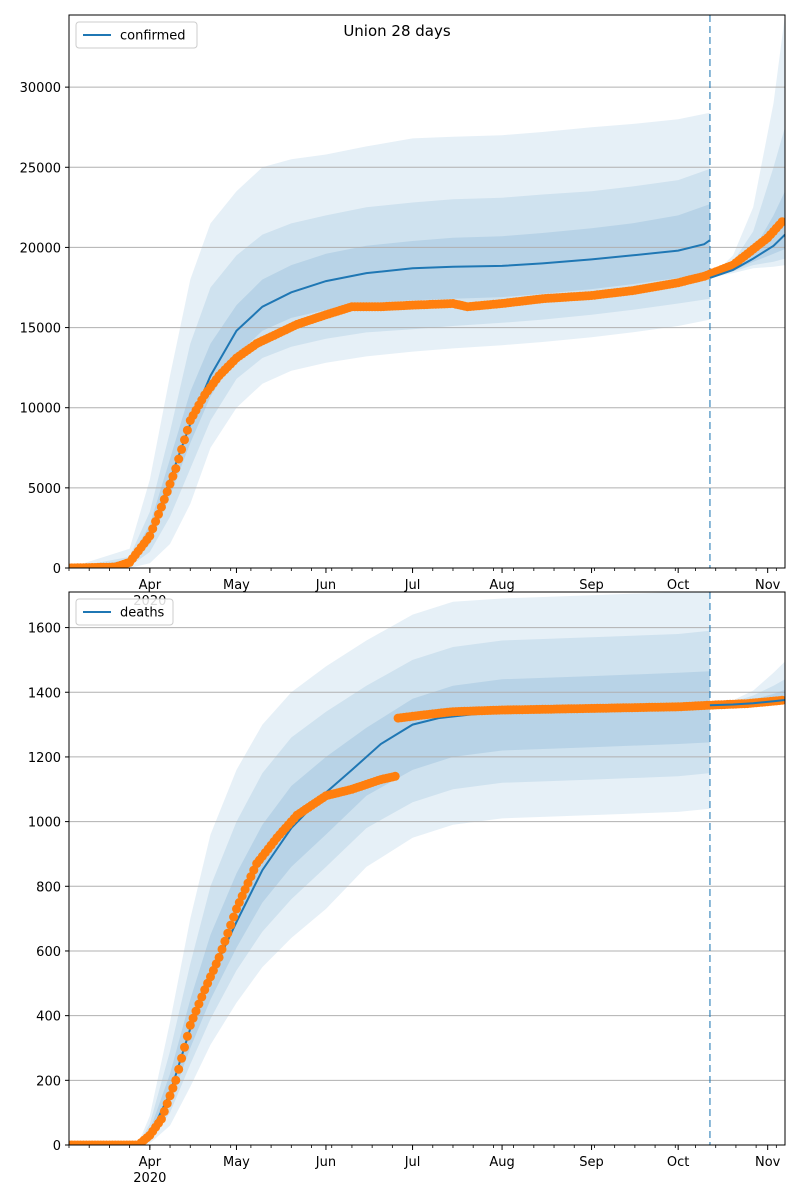 Image resolution: width=800 pixels, height=1204 pixels. Describe the element at coordinates (149, 1178) in the screenshot. I see `x-tick-label: 2020` at that location.